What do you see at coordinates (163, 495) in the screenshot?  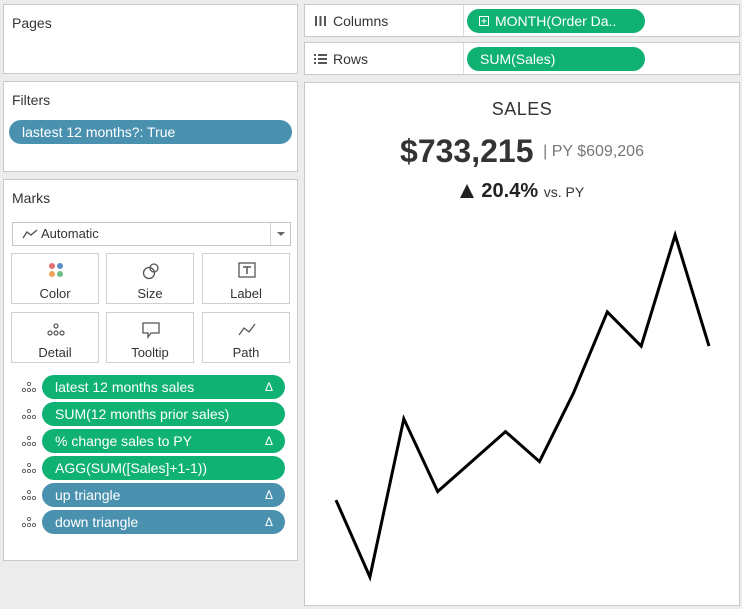 I see `field-pill-up-triangle: up triangle Δ` at bounding box center [163, 495].